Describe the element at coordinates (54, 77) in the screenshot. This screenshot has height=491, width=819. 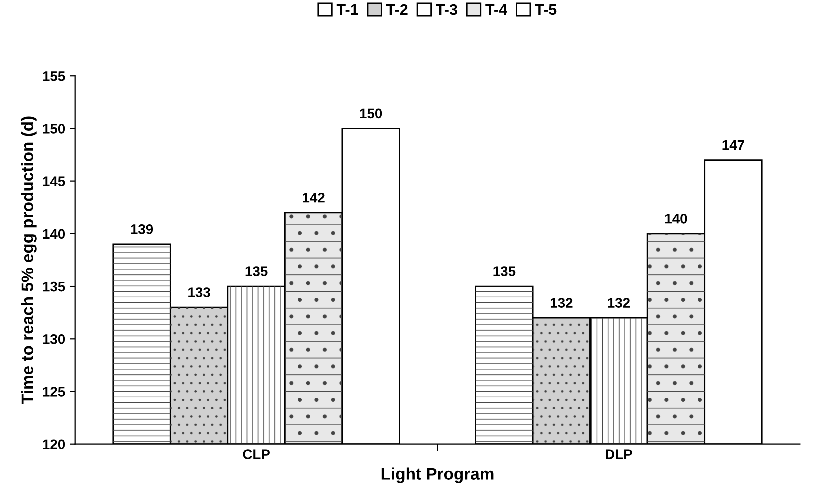
I see `y-tick-label: 155` at that location.